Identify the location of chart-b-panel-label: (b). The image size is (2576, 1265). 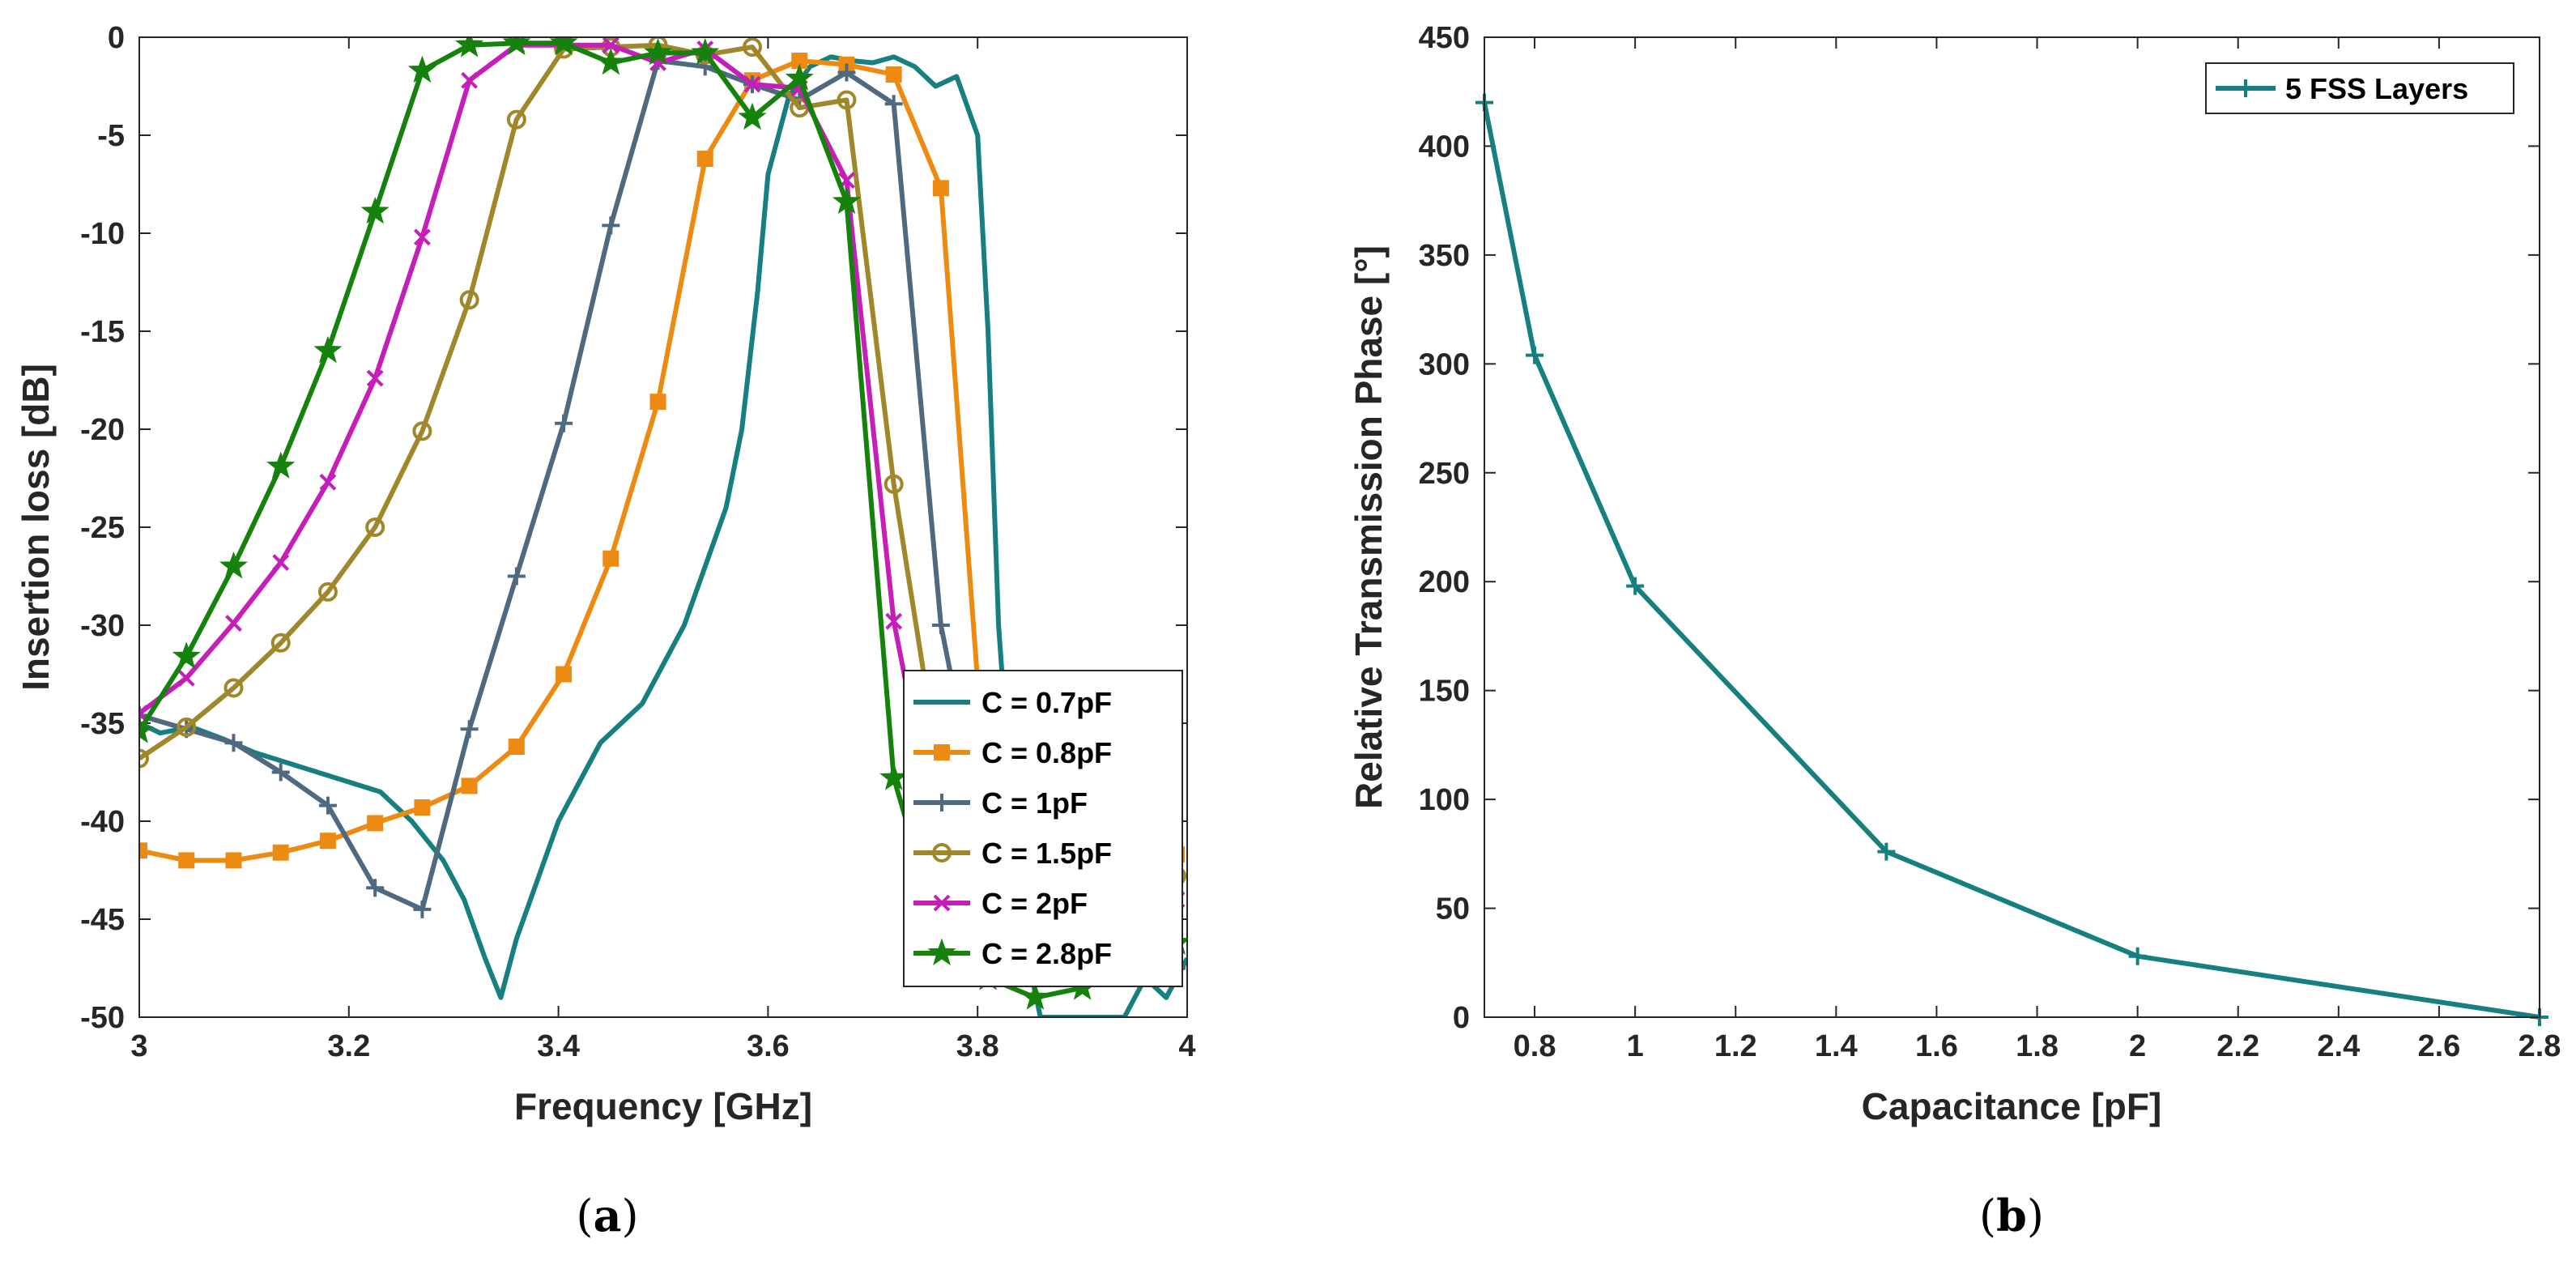
(2011, 1216).